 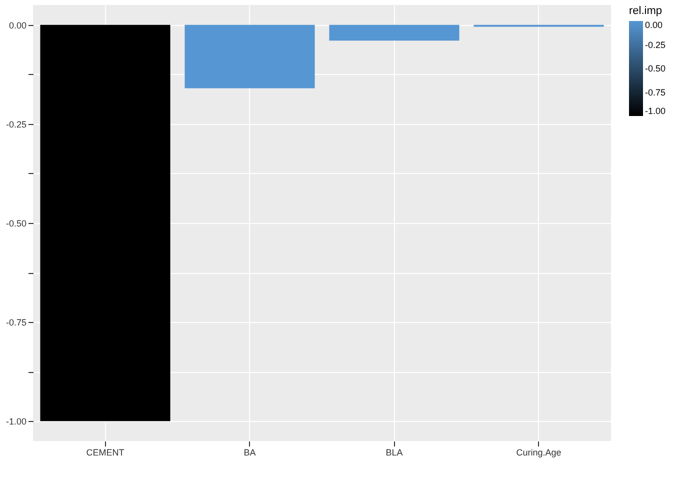 What do you see at coordinates (17, 25) in the screenshot?
I see `y-tick-label: 0.00` at bounding box center [17, 25].